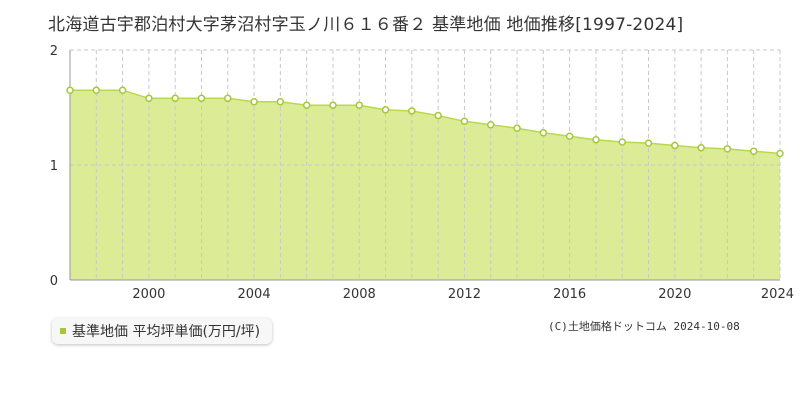  What do you see at coordinates (54, 166) in the screenshot?
I see `y-tick-label: 1` at bounding box center [54, 166].